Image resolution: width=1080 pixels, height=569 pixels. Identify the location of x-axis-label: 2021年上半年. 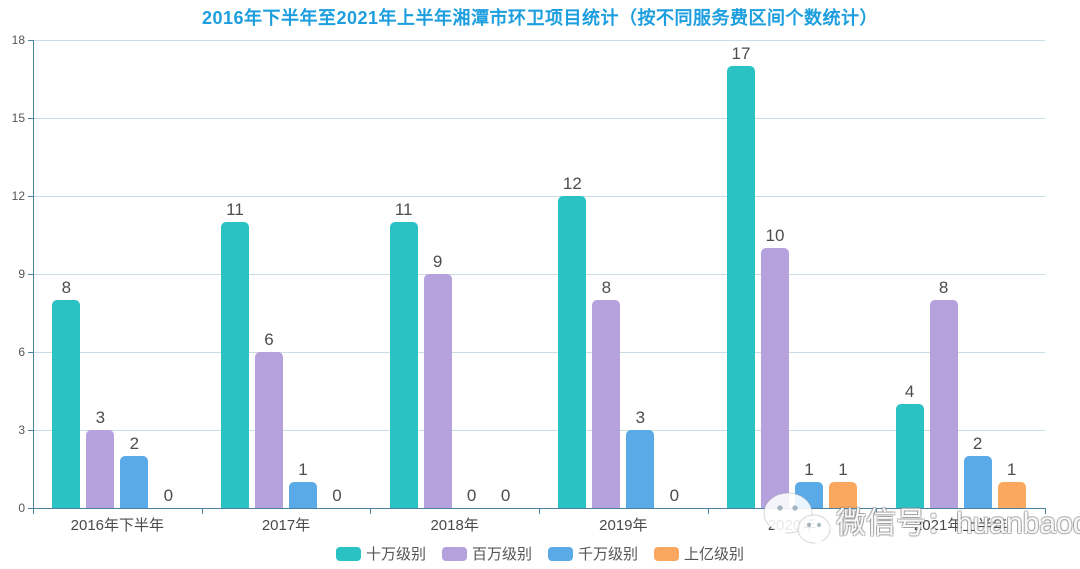
(960, 525).